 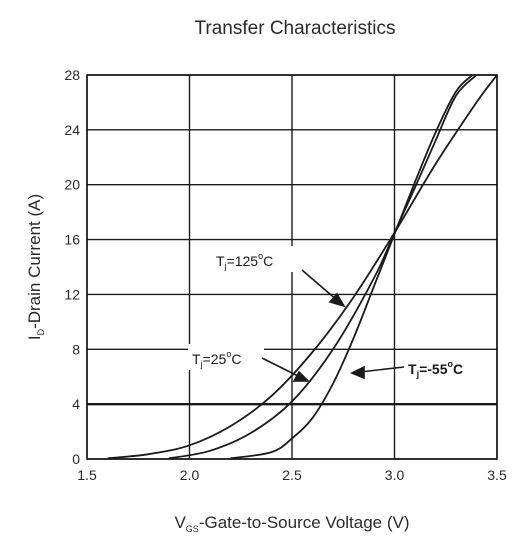 I want to click on annotation-tj-125: Tj=125oC, so click(x=257, y=259).